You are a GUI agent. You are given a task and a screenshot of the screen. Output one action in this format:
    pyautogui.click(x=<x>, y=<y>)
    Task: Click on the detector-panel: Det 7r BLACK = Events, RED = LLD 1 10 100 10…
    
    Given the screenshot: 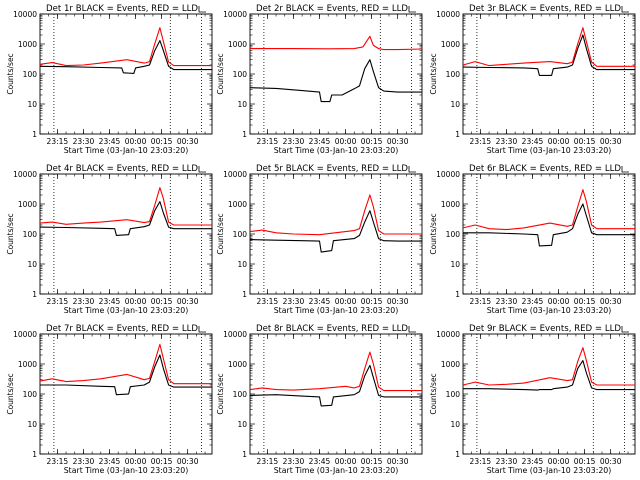 What is the action you would take?
    pyautogui.click(x=109, y=399)
    